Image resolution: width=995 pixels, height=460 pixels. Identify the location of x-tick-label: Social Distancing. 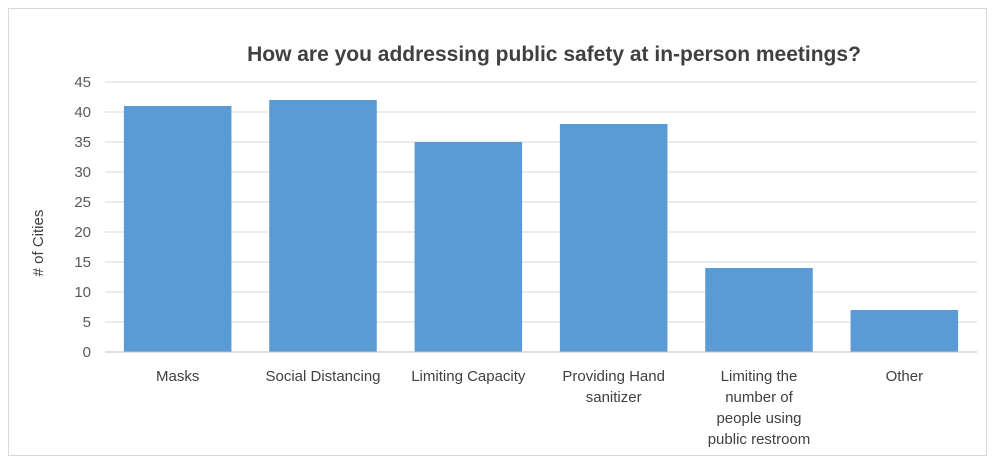
(322, 376).